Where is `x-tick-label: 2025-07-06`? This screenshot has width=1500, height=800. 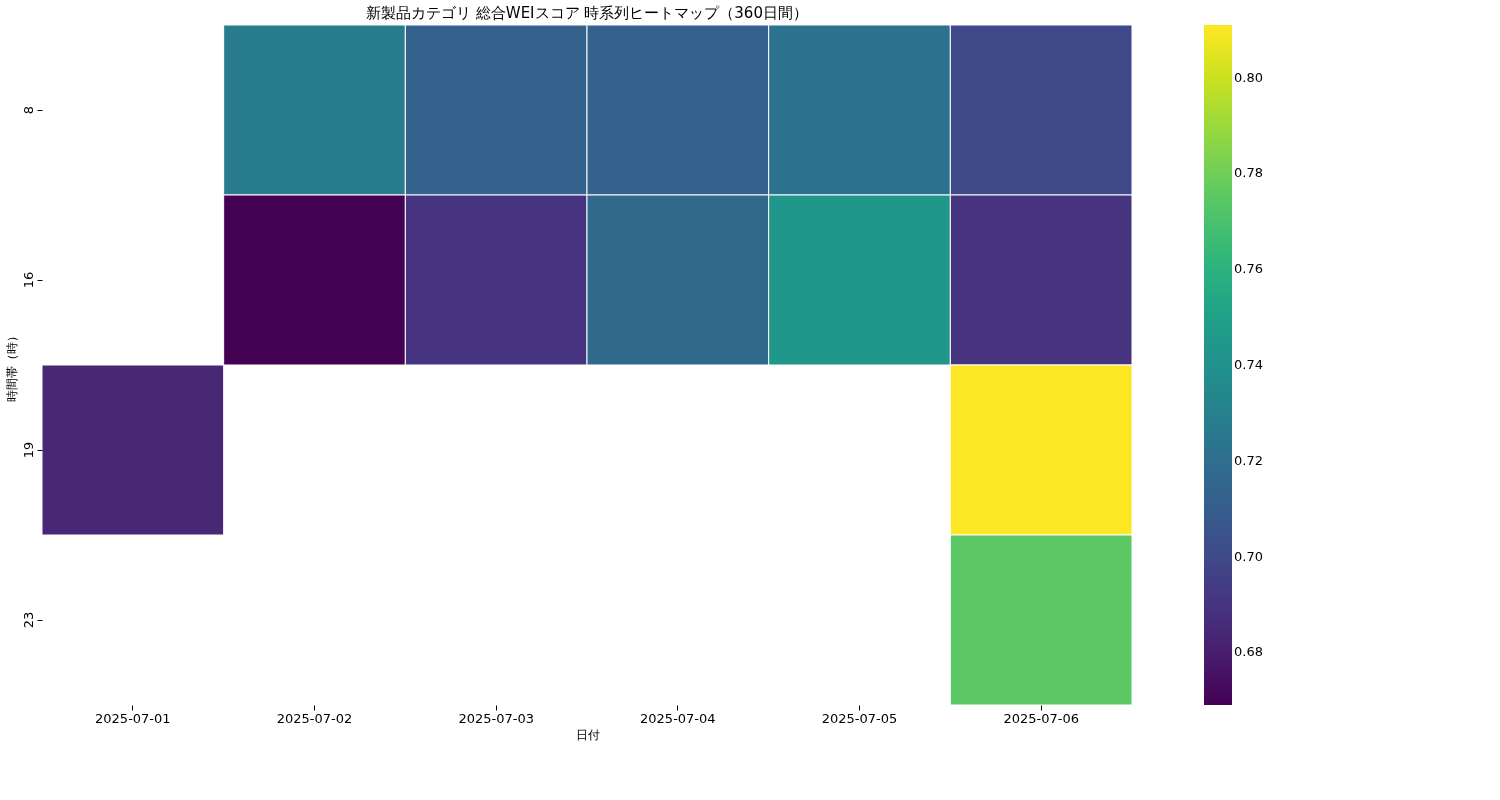
x-tick-label: 2025-07-06 is located at coordinates (1041, 718).